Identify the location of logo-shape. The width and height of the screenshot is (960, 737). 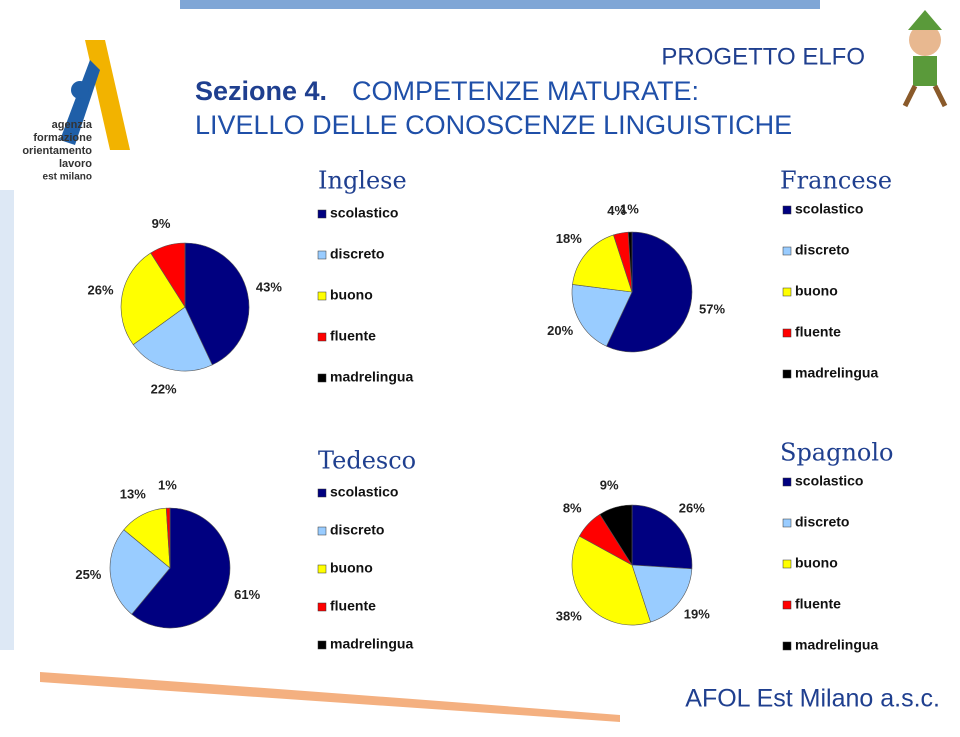
(80, 102).